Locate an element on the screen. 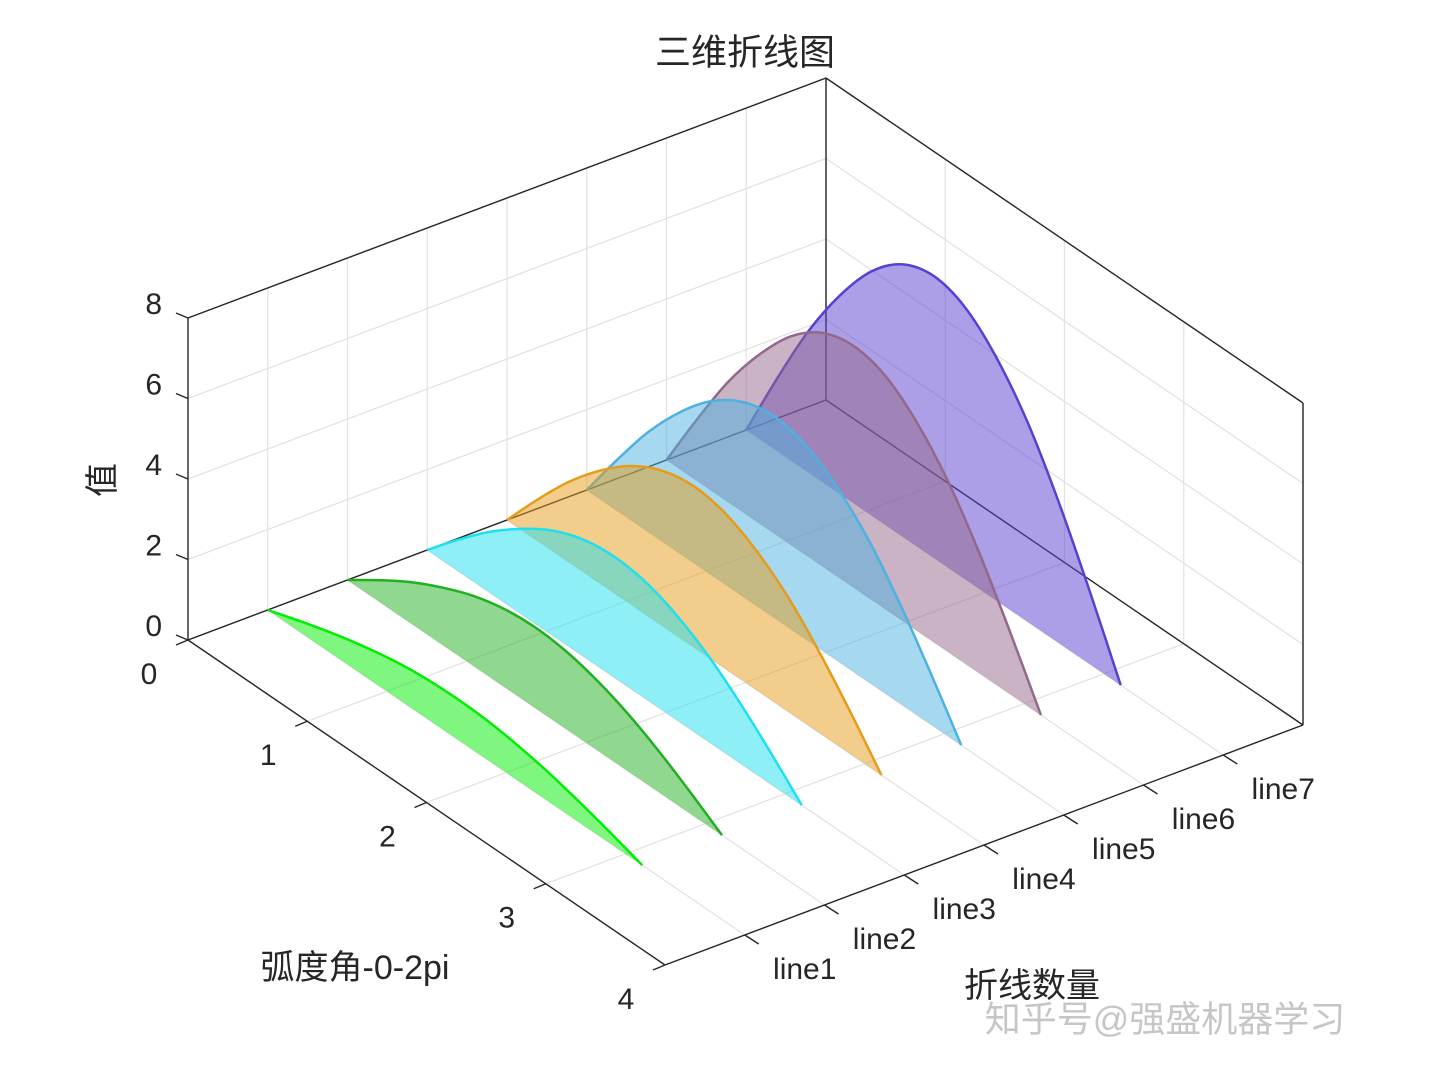  z-tick-label: 4 is located at coordinates (153, 465).